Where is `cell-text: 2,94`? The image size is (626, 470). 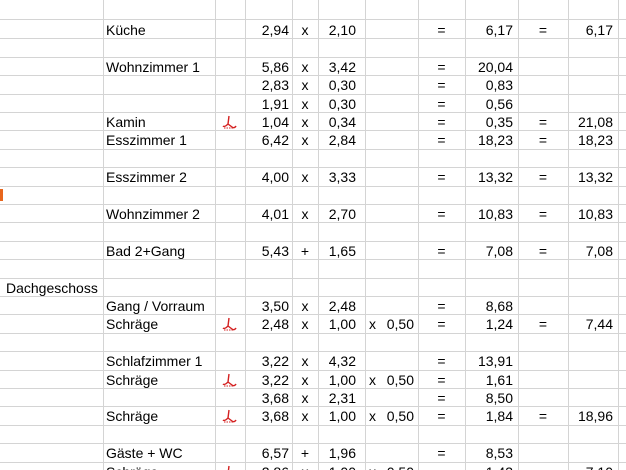 cell-text: 2,94 is located at coordinates (275, 30).